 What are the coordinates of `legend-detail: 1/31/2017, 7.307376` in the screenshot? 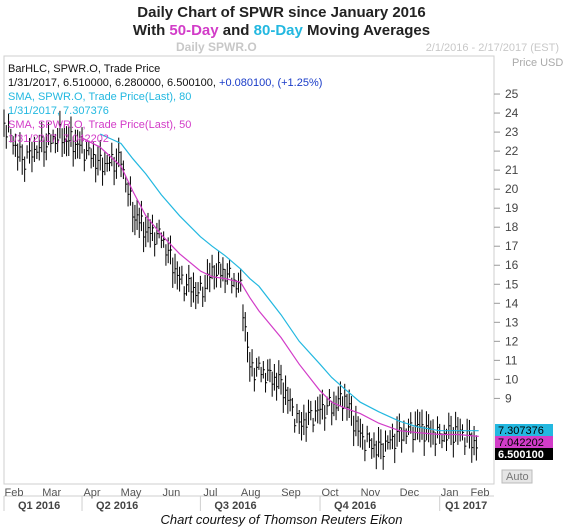 It's located at (58, 111).